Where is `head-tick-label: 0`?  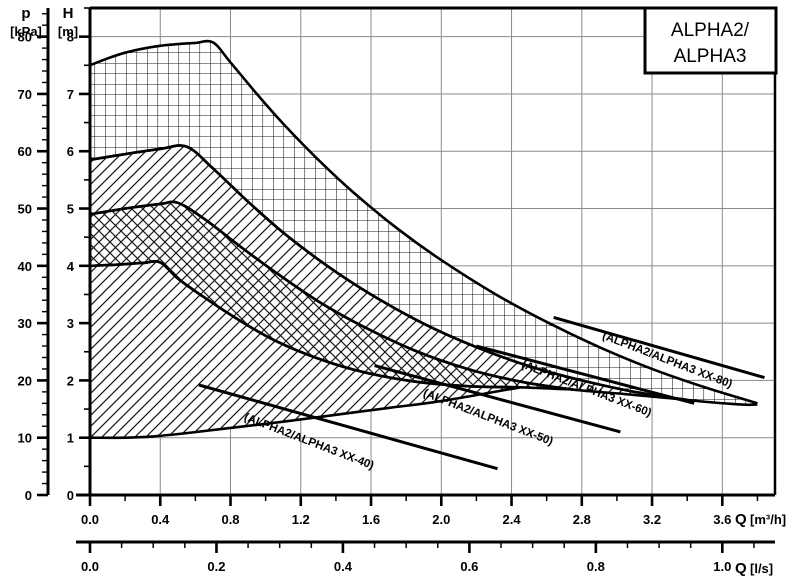
head-tick-label: 0 is located at coordinates (70, 495).